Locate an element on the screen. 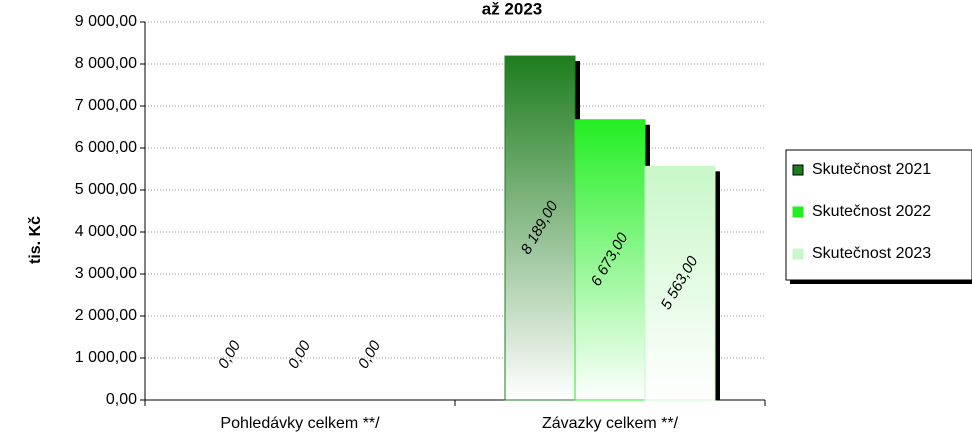 The width and height of the screenshot is (972, 435). y-tick-label: 6 000,00 is located at coordinates (106, 147).